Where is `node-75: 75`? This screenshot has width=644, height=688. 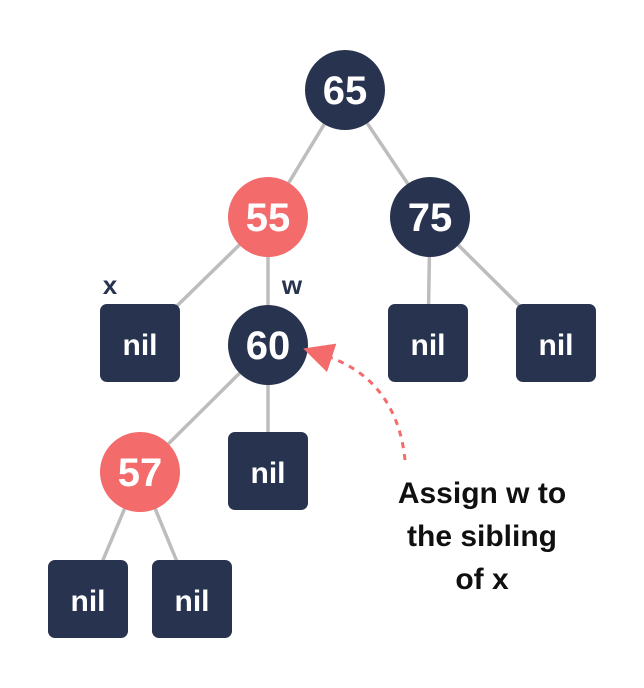
node-75: 75 is located at coordinates (430, 217).